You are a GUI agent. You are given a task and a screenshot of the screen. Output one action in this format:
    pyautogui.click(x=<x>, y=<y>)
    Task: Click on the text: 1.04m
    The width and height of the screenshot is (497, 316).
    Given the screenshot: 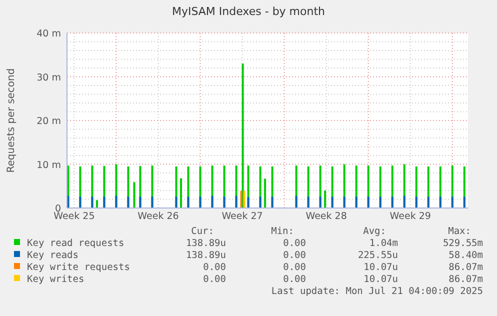 What is the action you would take?
    pyautogui.click(x=383, y=243)
    